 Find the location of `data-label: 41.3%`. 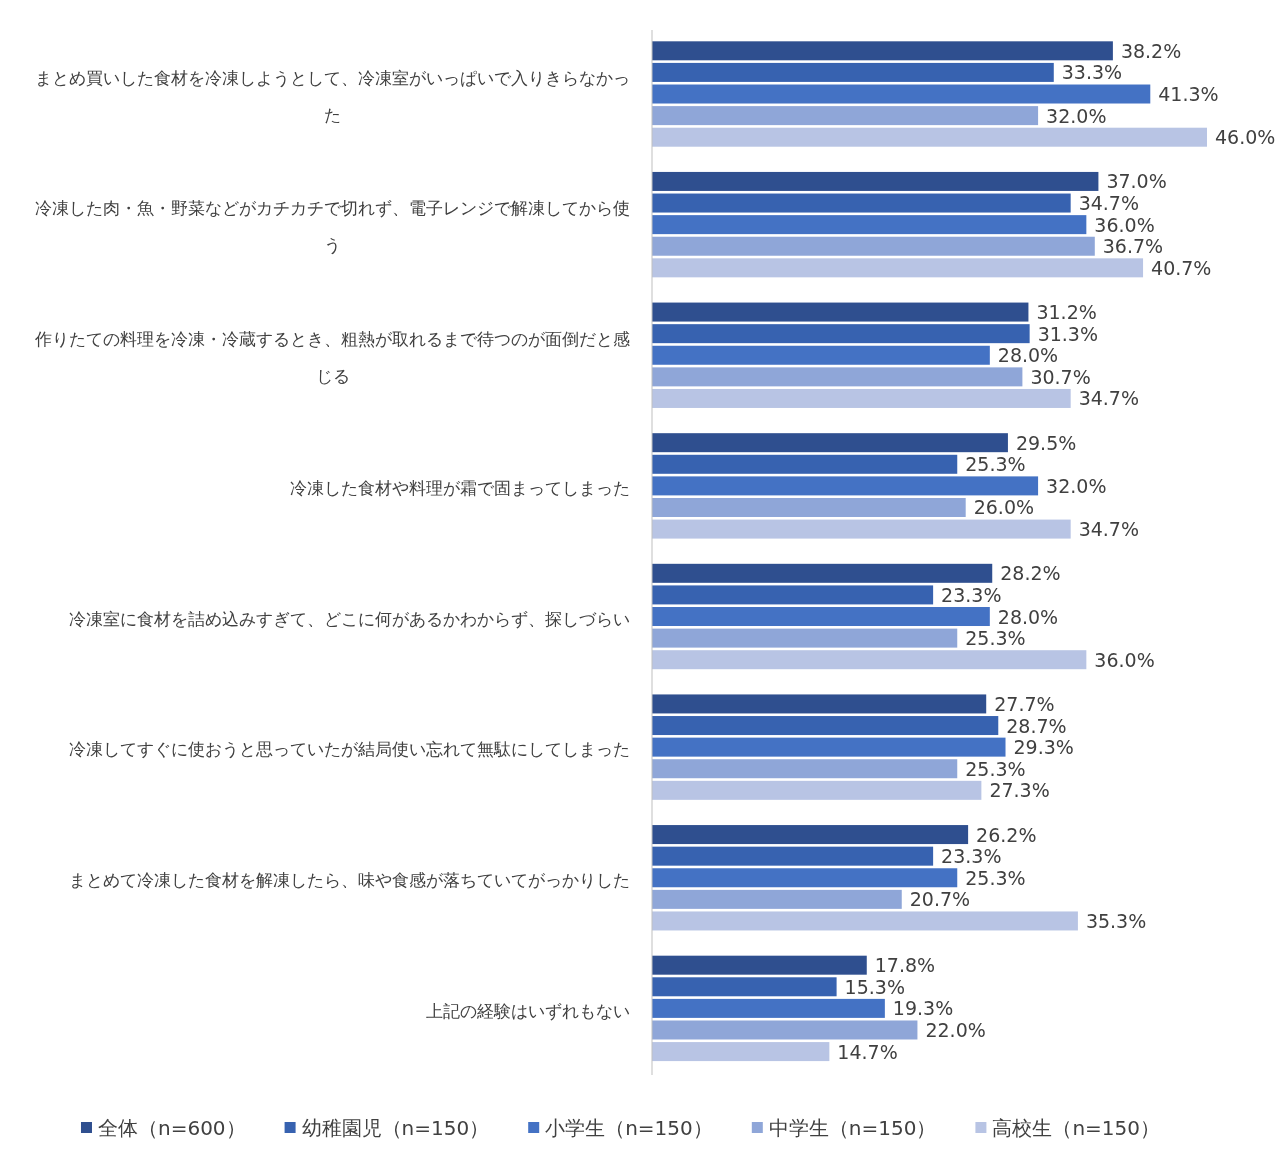

data-label: 41.3% is located at coordinates (1188, 94).